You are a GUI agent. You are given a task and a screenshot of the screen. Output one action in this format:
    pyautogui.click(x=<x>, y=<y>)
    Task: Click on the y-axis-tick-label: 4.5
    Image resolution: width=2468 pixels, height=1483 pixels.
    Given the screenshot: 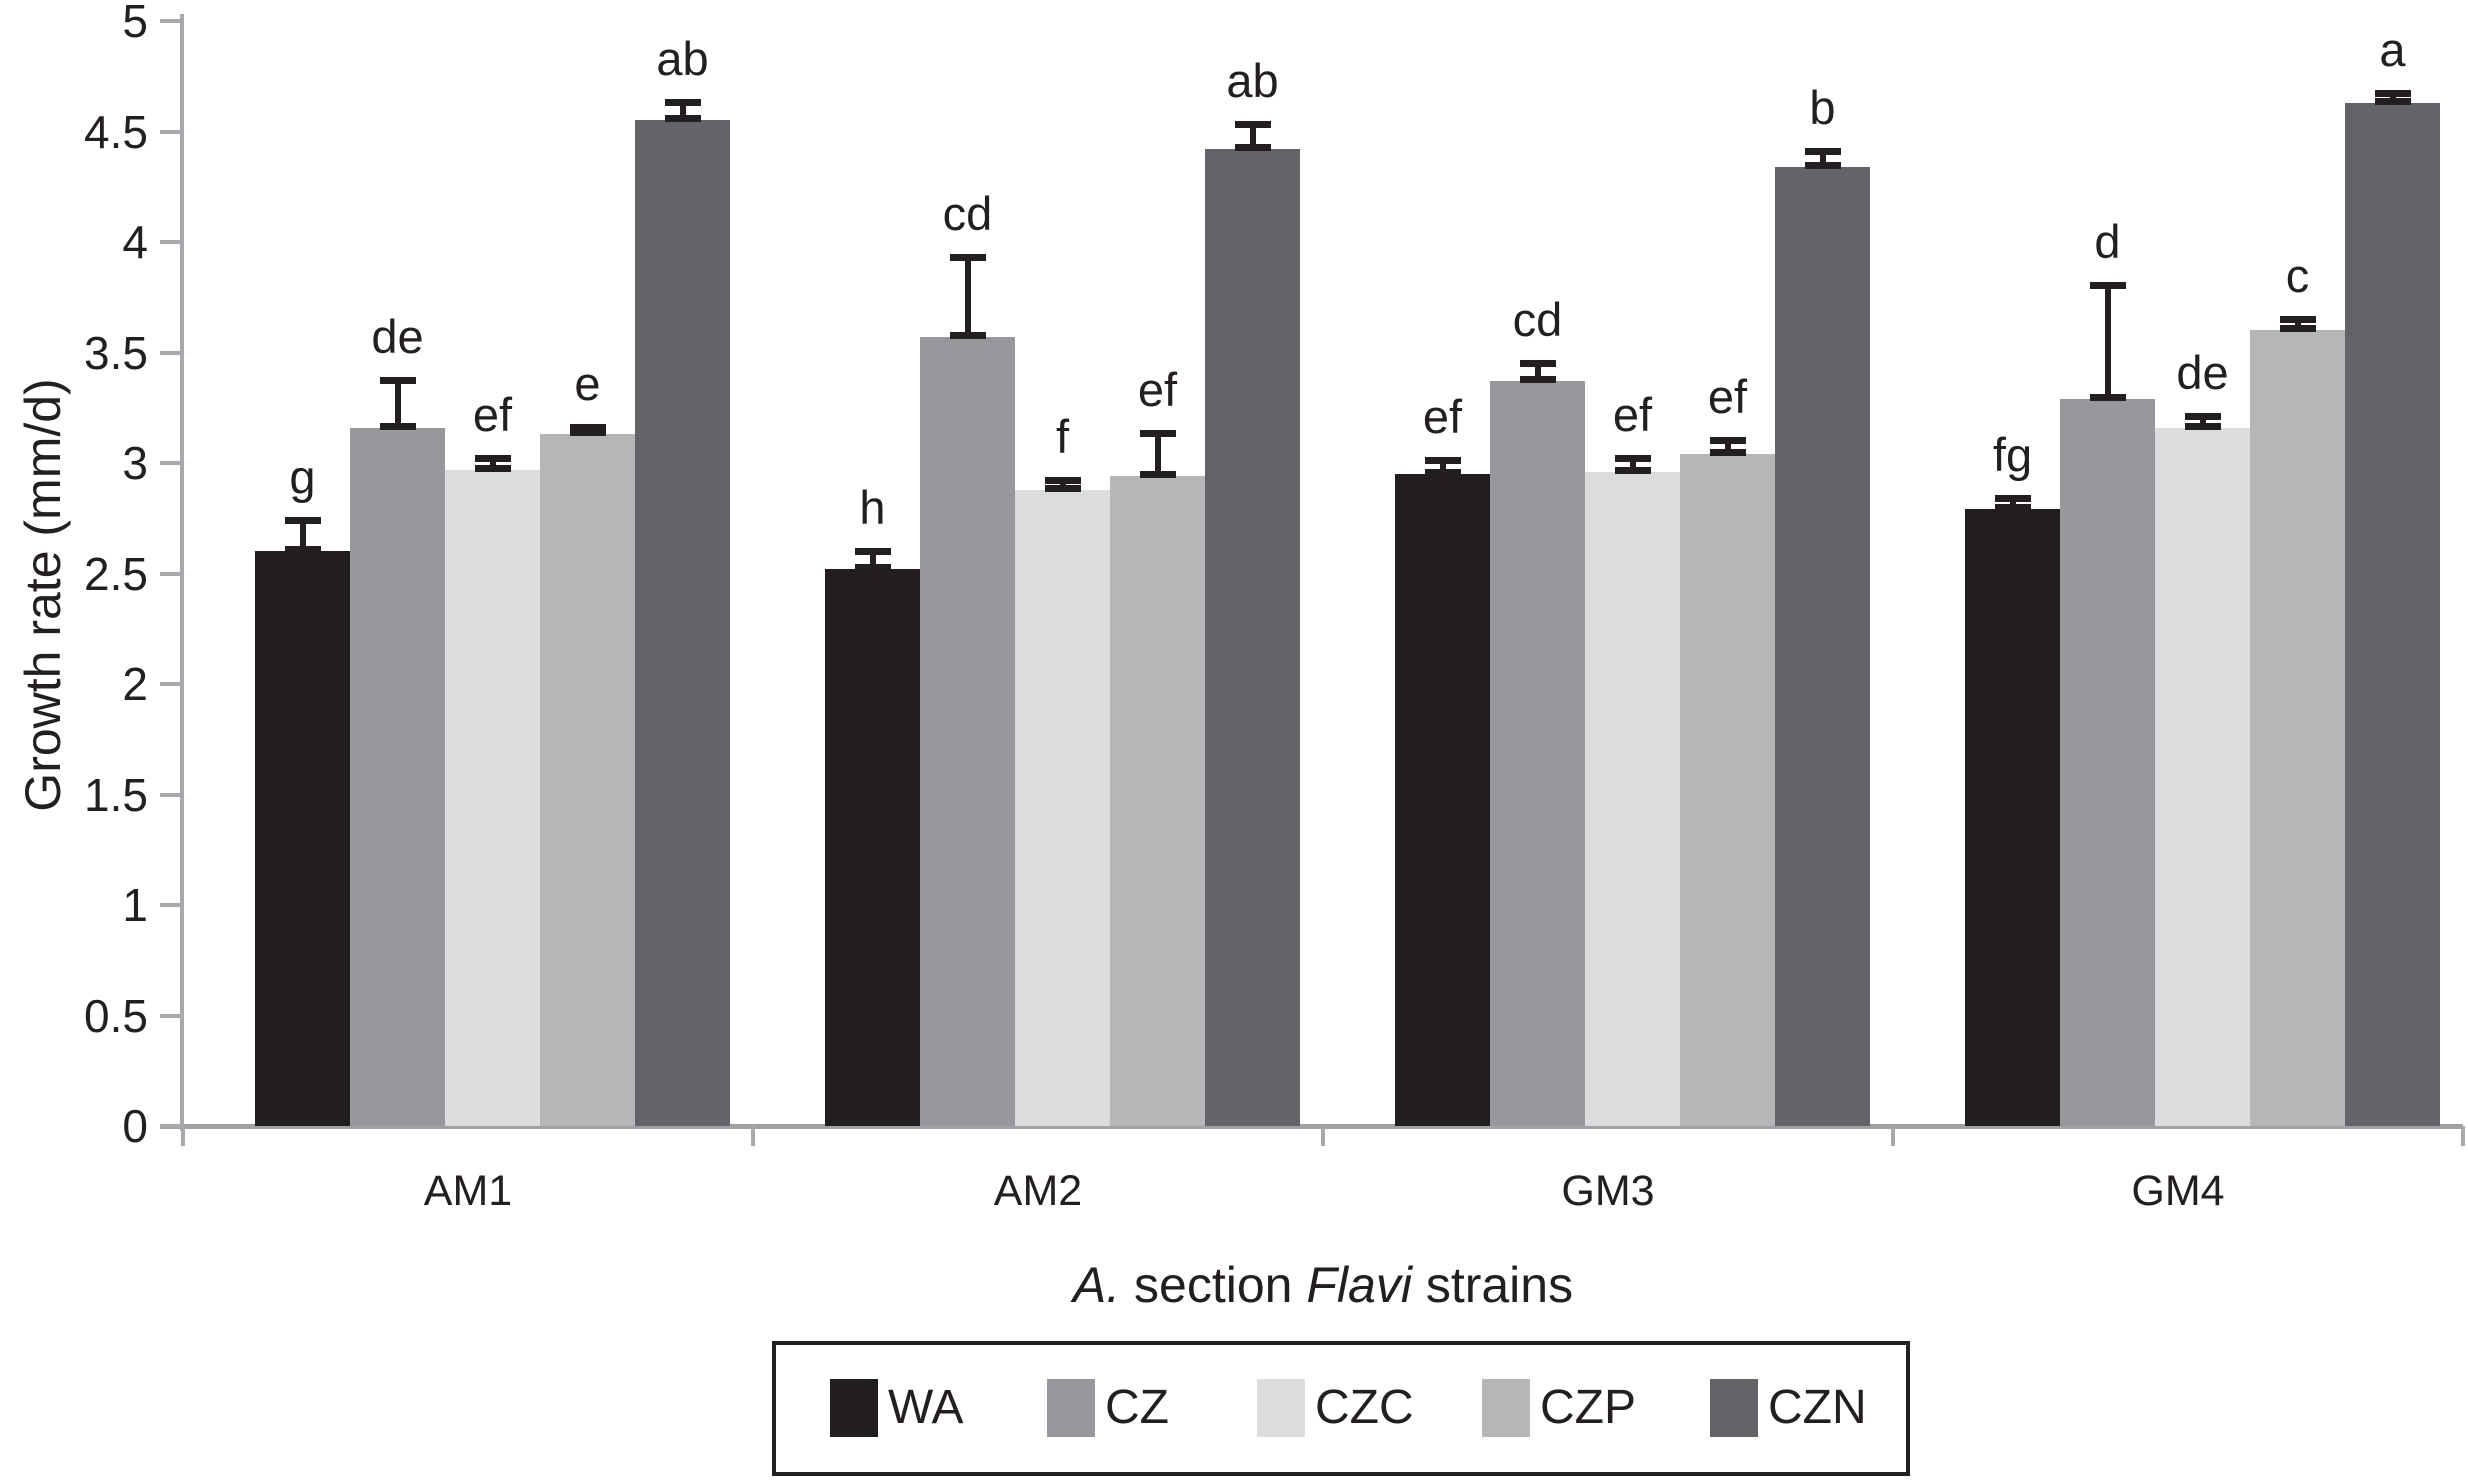 What is the action you would take?
    pyautogui.click(x=116, y=131)
    